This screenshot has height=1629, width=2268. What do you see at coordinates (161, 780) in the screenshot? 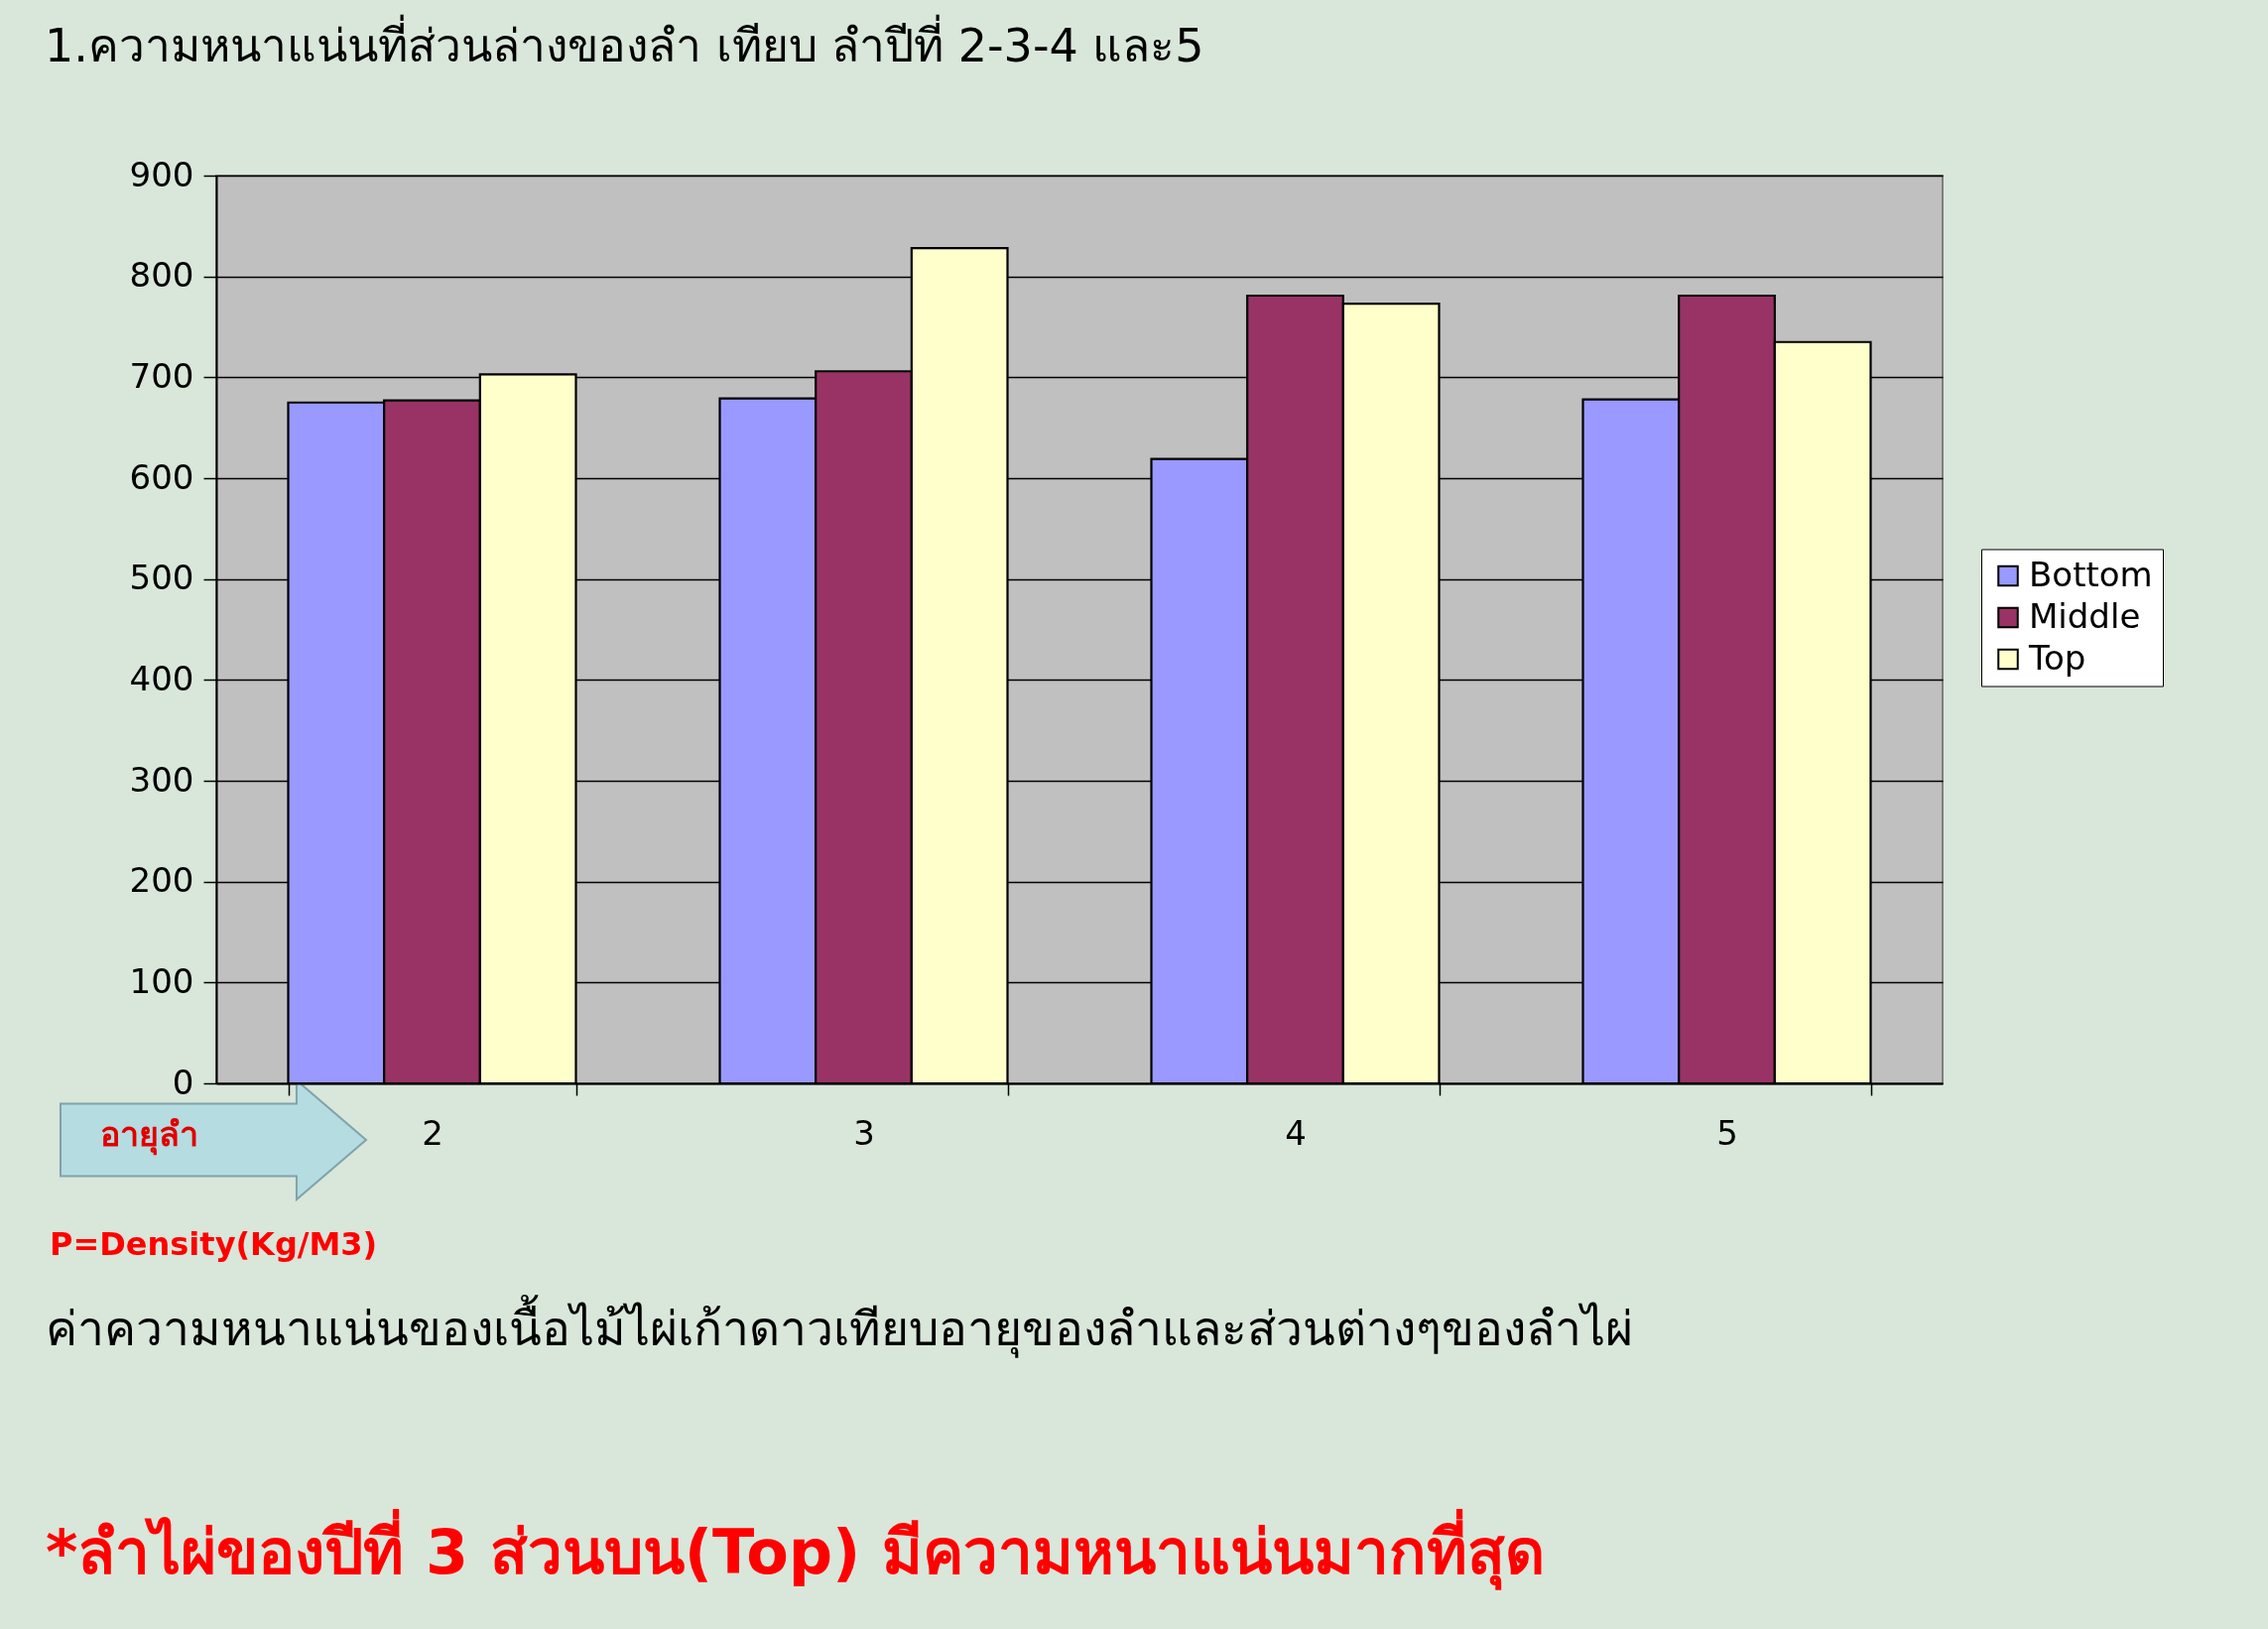
I see `y-tick-label: 300` at bounding box center [161, 780].